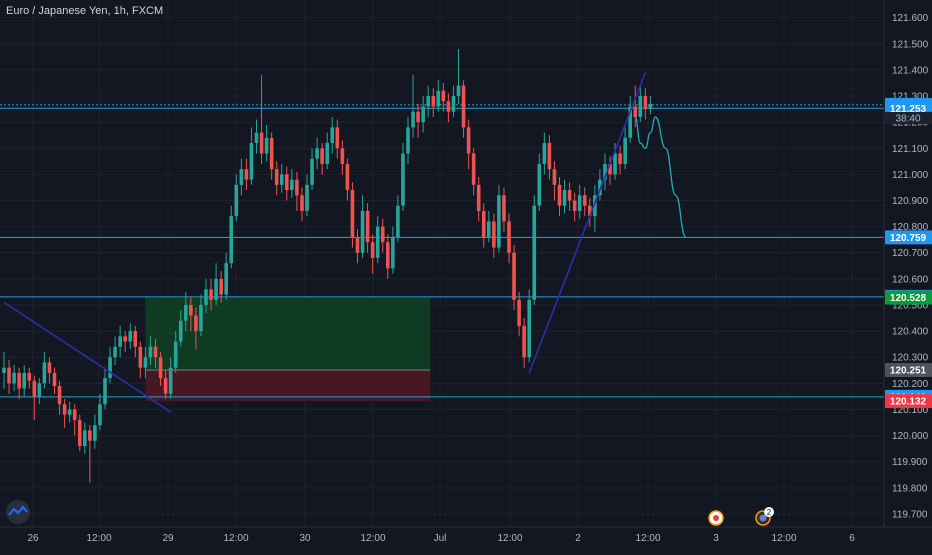 This screenshot has width=932, height=555. What do you see at coordinates (908, 370) in the screenshot?
I see `price-tag-grey` at bounding box center [908, 370].